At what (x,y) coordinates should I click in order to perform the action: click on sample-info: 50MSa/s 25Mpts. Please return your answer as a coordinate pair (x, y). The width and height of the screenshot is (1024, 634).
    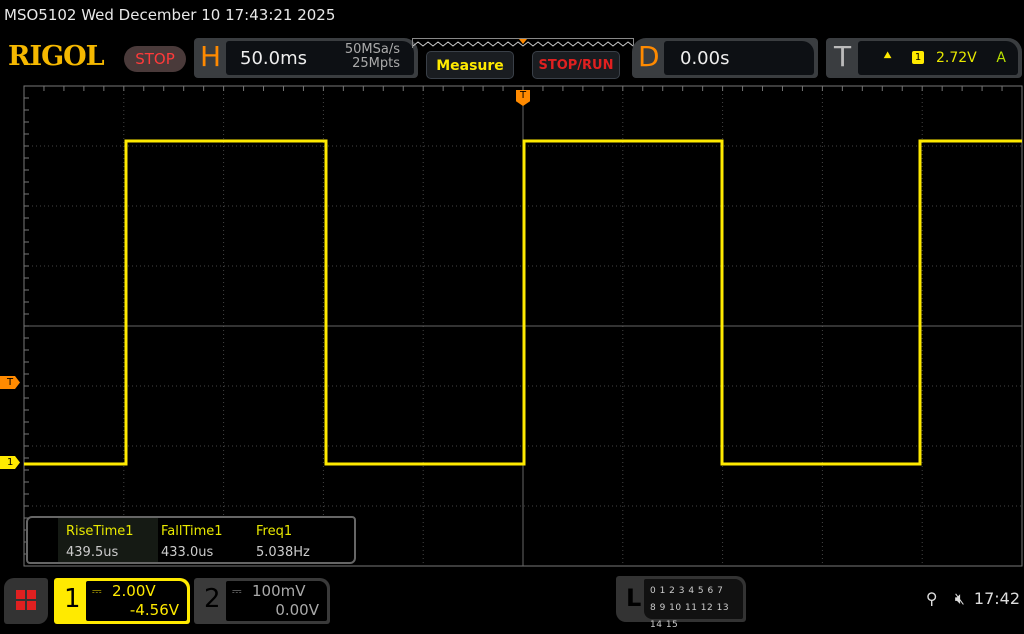
    Looking at the image, I should click on (372, 57).